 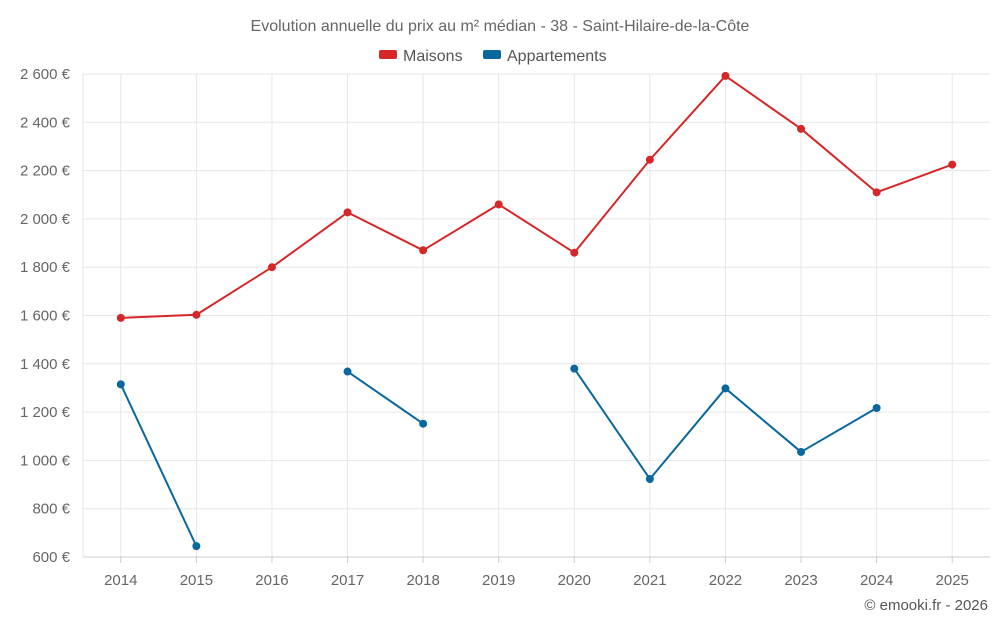 What do you see at coordinates (45, 316) in the screenshot?
I see `y-tick-label: 1 600 €` at bounding box center [45, 316].